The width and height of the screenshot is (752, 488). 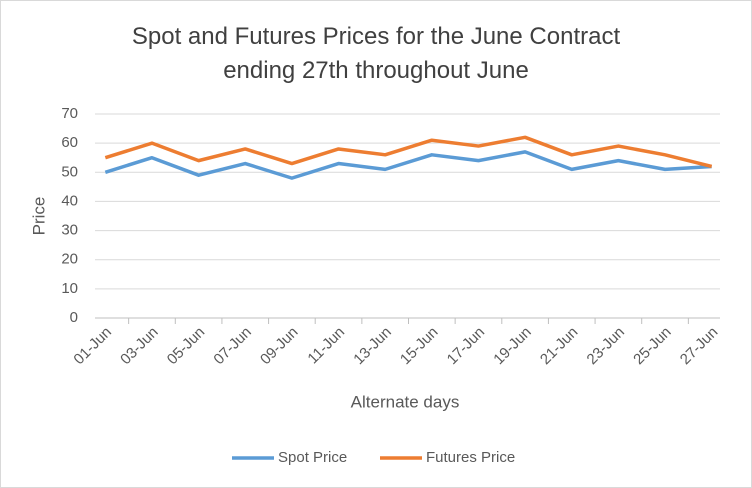 What do you see at coordinates (69, 171) in the screenshot?
I see `y-tick-label: 50` at bounding box center [69, 171].